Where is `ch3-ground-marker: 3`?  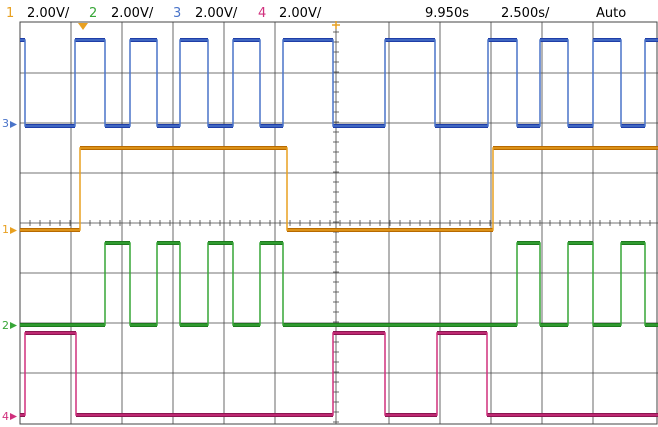
ch3-ground-marker: 3 is located at coordinates (9, 123).